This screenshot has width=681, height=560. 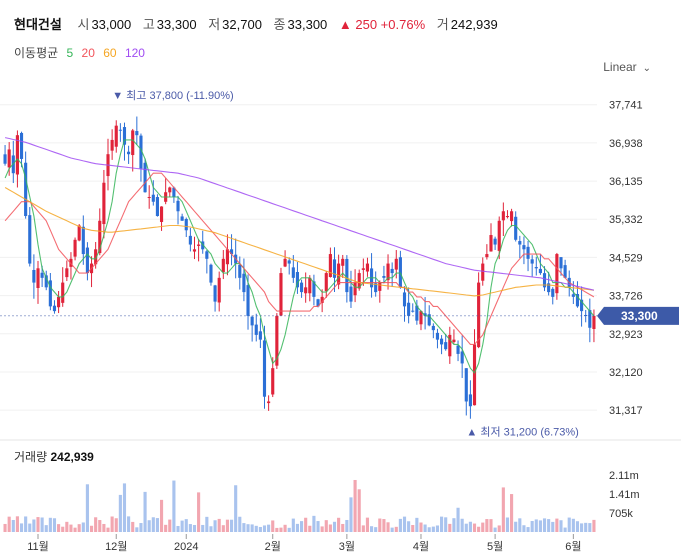 What do you see at coordinates (474, 24) in the screenshot?
I see `volume-value: 242,939` at bounding box center [474, 24].